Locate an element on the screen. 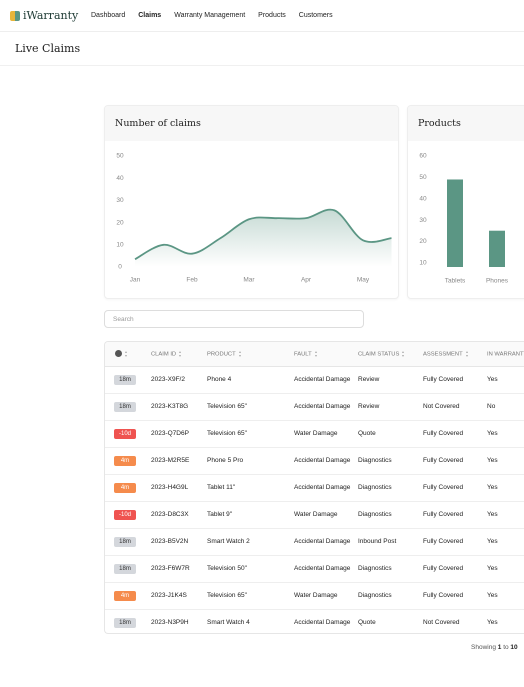  nav-link: Claims is located at coordinates (150, 15).